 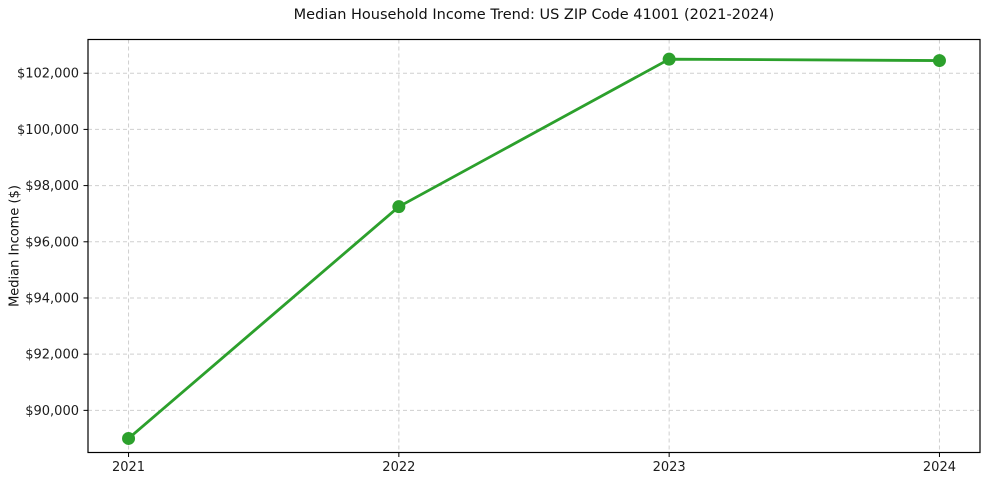 What do you see at coordinates (52, 298) in the screenshot?
I see `y-tick-label: $94,000` at bounding box center [52, 298].